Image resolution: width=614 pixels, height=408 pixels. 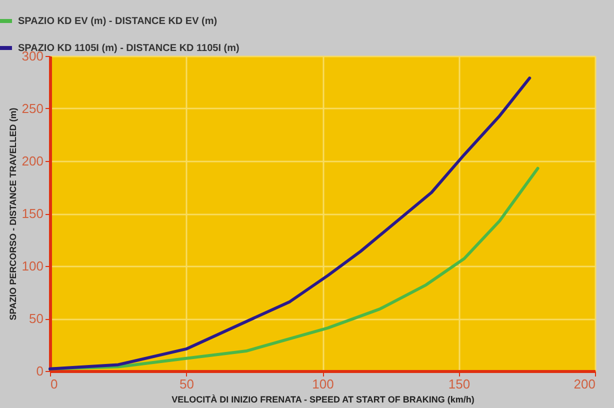 I want to click on y-tick-label: 250, so click(x=33, y=108).